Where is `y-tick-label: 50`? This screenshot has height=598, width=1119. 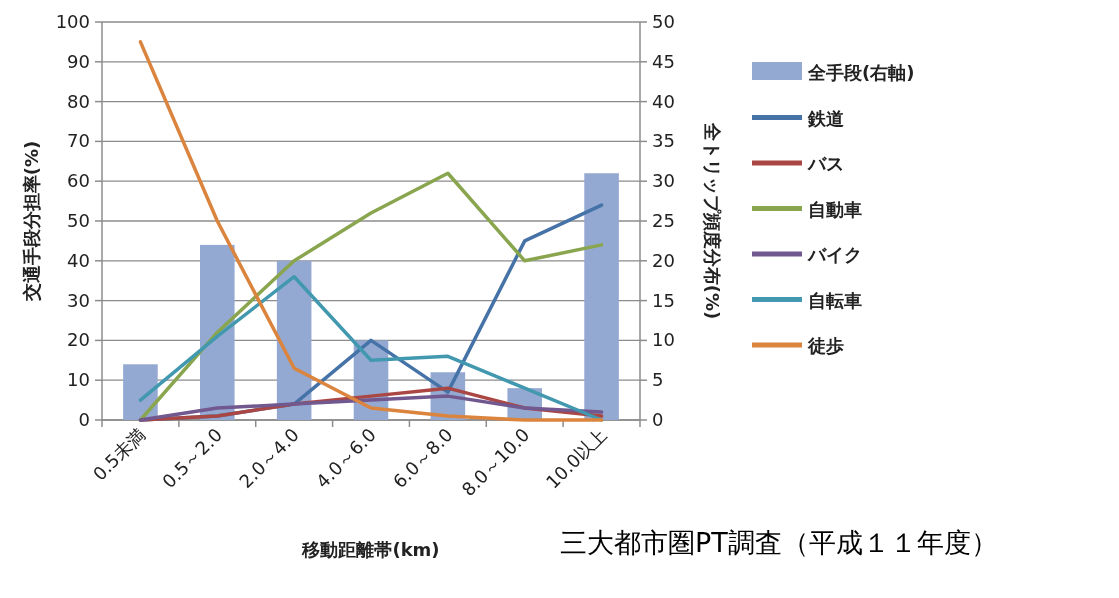 y-tick-label: 50 is located at coordinates (78, 220).